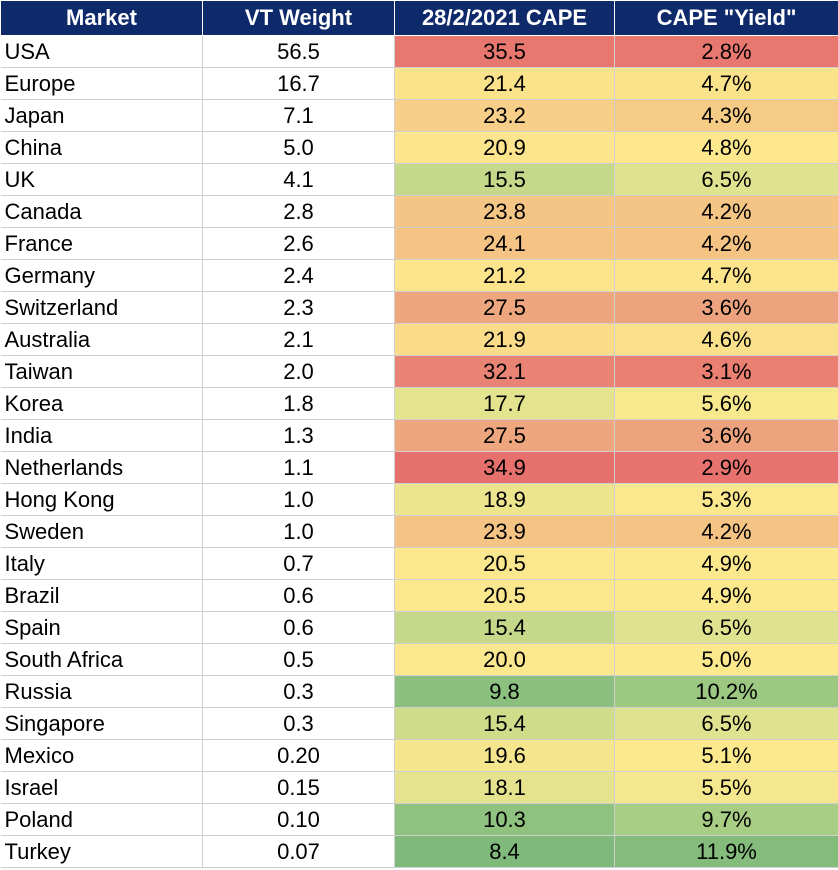 The width and height of the screenshot is (838, 870). What do you see at coordinates (101, 275) in the screenshot?
I see `market-cell: Germany` at bounding box center [101, 275].